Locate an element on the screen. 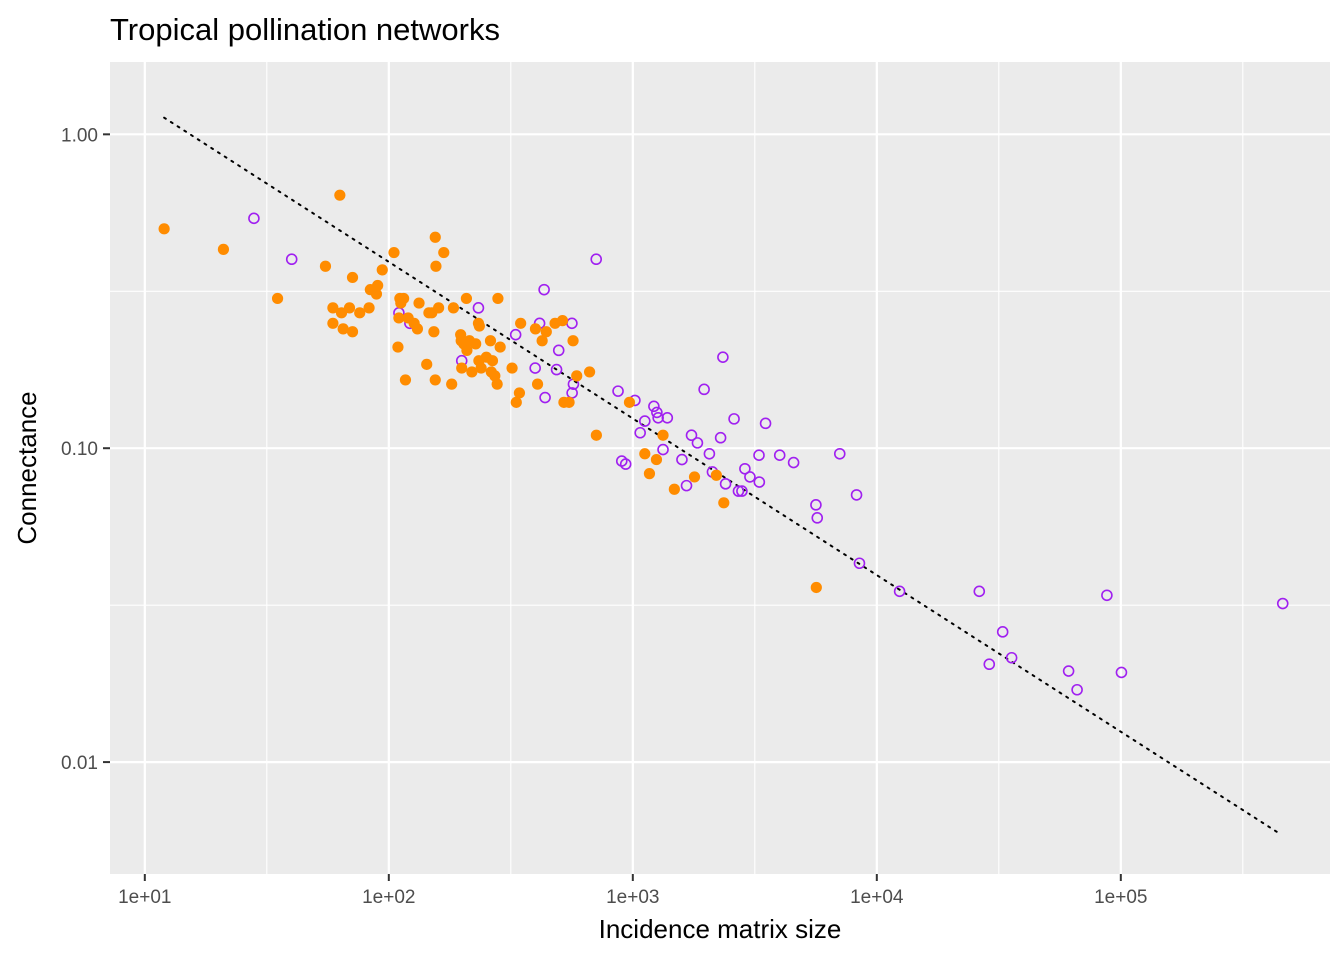  y-tick-label: 1.00 is located at coordinates (79, 135).